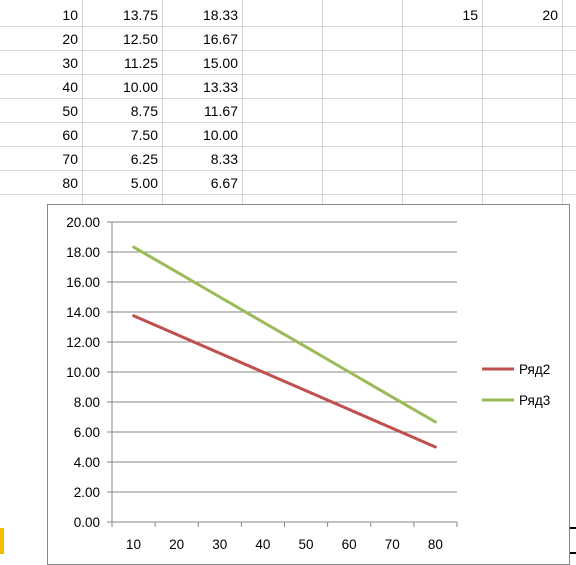 This screenshot has width=576, height=565. What do you see at coordinates (221, 111) in the screenshot?
I see `table-cell: 11.67` at bounding box center [221, 111].